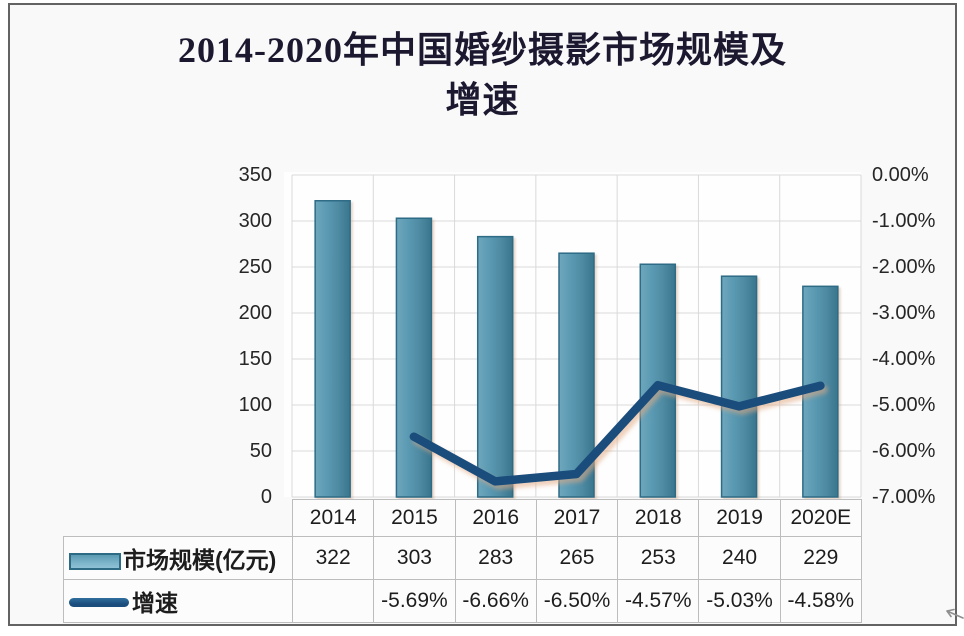 Image resolution: width=964 pixels, height=636 pixels. I want to click on legend-market-size: 市场规模(亿元), so click(178, 558).